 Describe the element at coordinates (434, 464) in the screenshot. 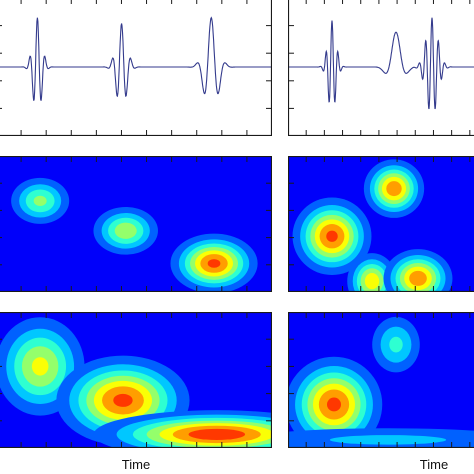

I see `x-axis-label-right: Time` at that location.